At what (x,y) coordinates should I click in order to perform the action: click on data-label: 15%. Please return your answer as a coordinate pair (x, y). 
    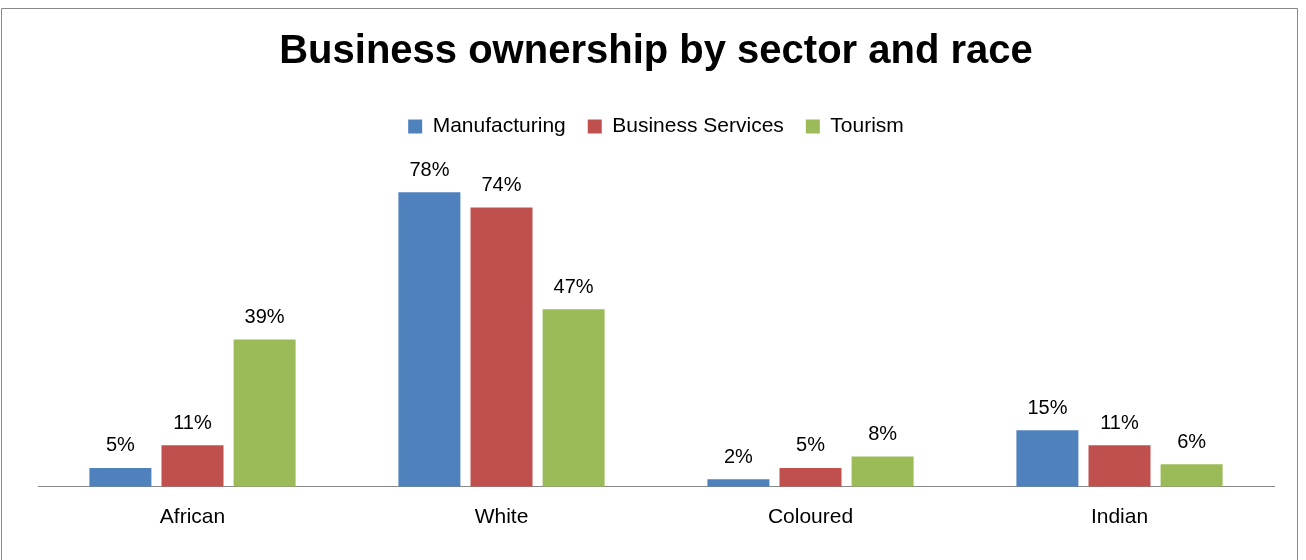
    Looking at the image, I should click on (1047, 406).